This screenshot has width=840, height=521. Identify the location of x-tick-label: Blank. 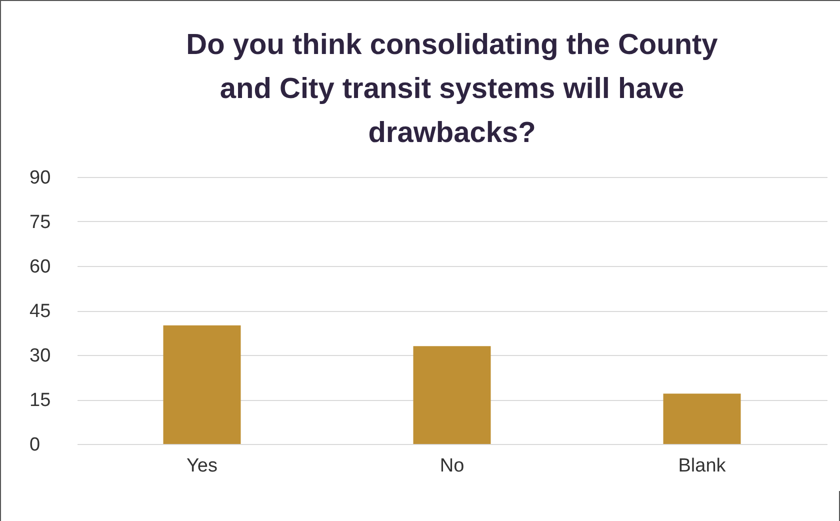
(702, 466).